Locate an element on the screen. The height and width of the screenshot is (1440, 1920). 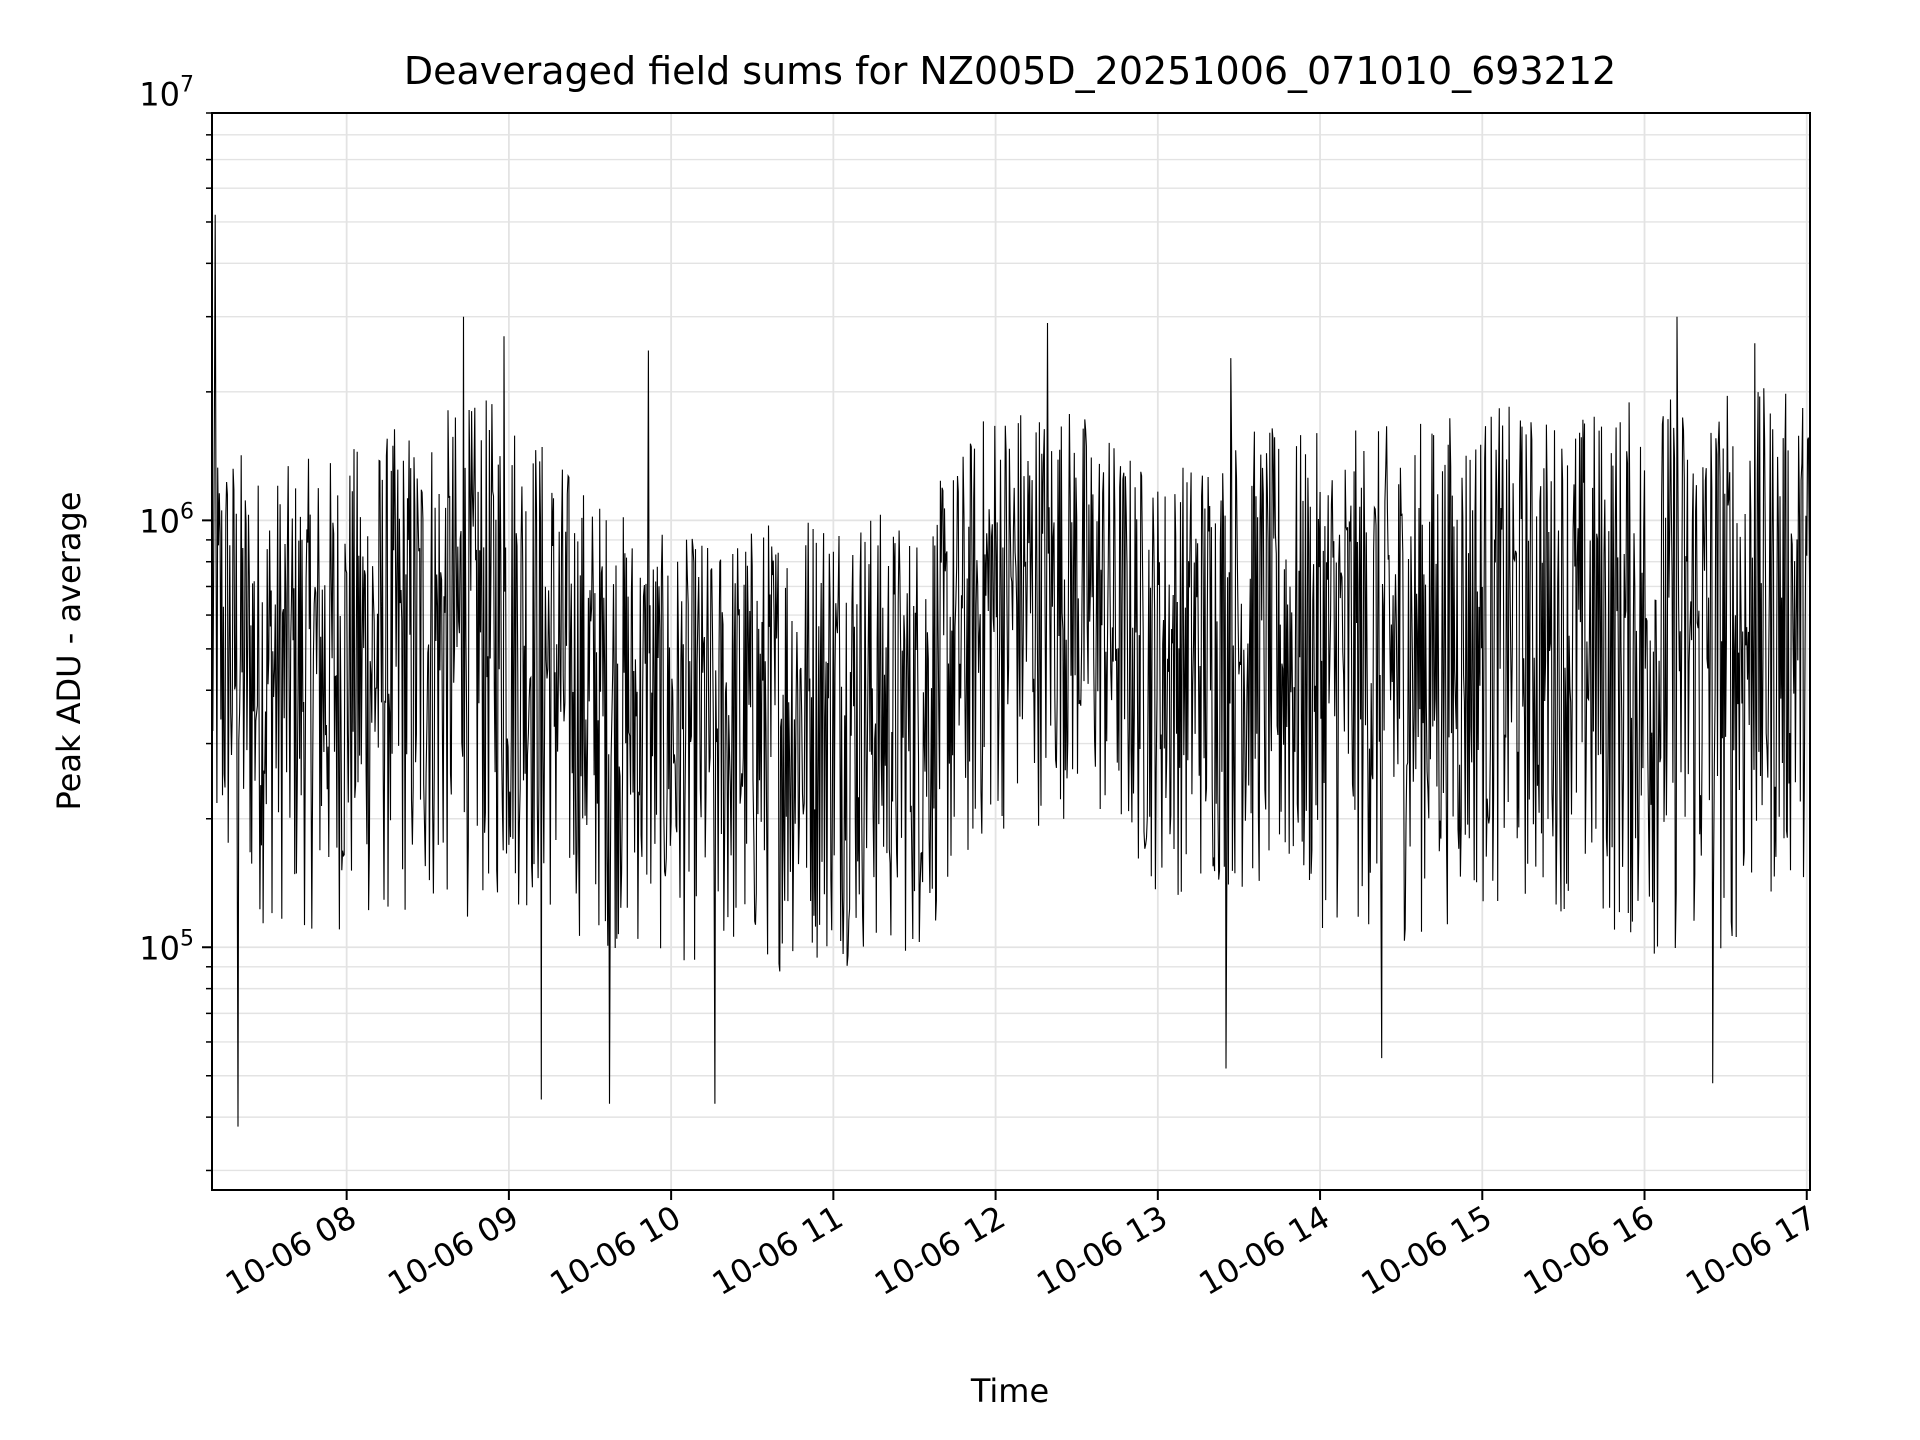
y-tick-label: 105 is located at coordinates (166, 946).